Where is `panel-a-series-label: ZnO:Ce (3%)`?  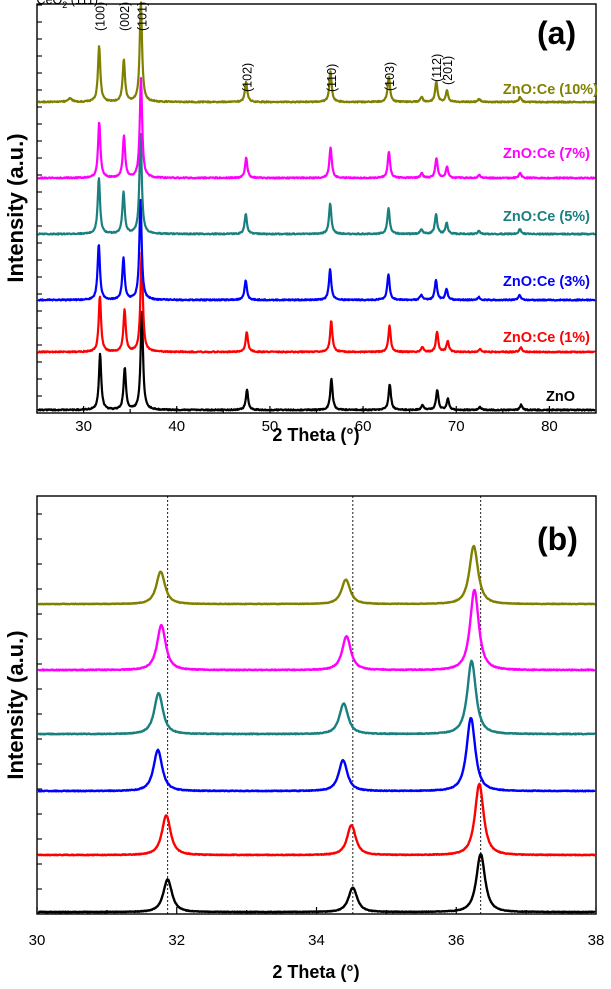
panel-a-series-label: ZnO:Ce (3%) is located at coordinates (546, 282).